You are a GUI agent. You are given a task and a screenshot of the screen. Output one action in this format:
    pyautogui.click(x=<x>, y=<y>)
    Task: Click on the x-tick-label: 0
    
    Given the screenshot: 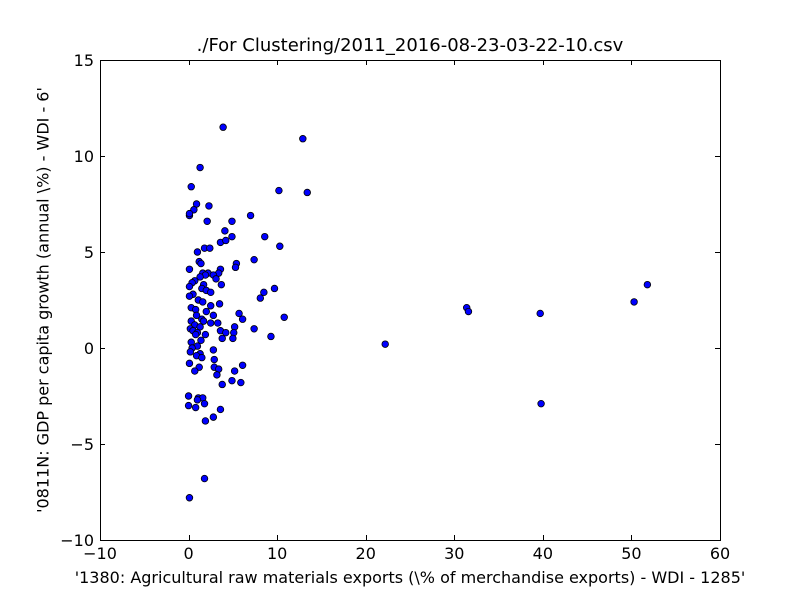 What is the action you would take?
    pyautogui.click(x=188, y=553)
    